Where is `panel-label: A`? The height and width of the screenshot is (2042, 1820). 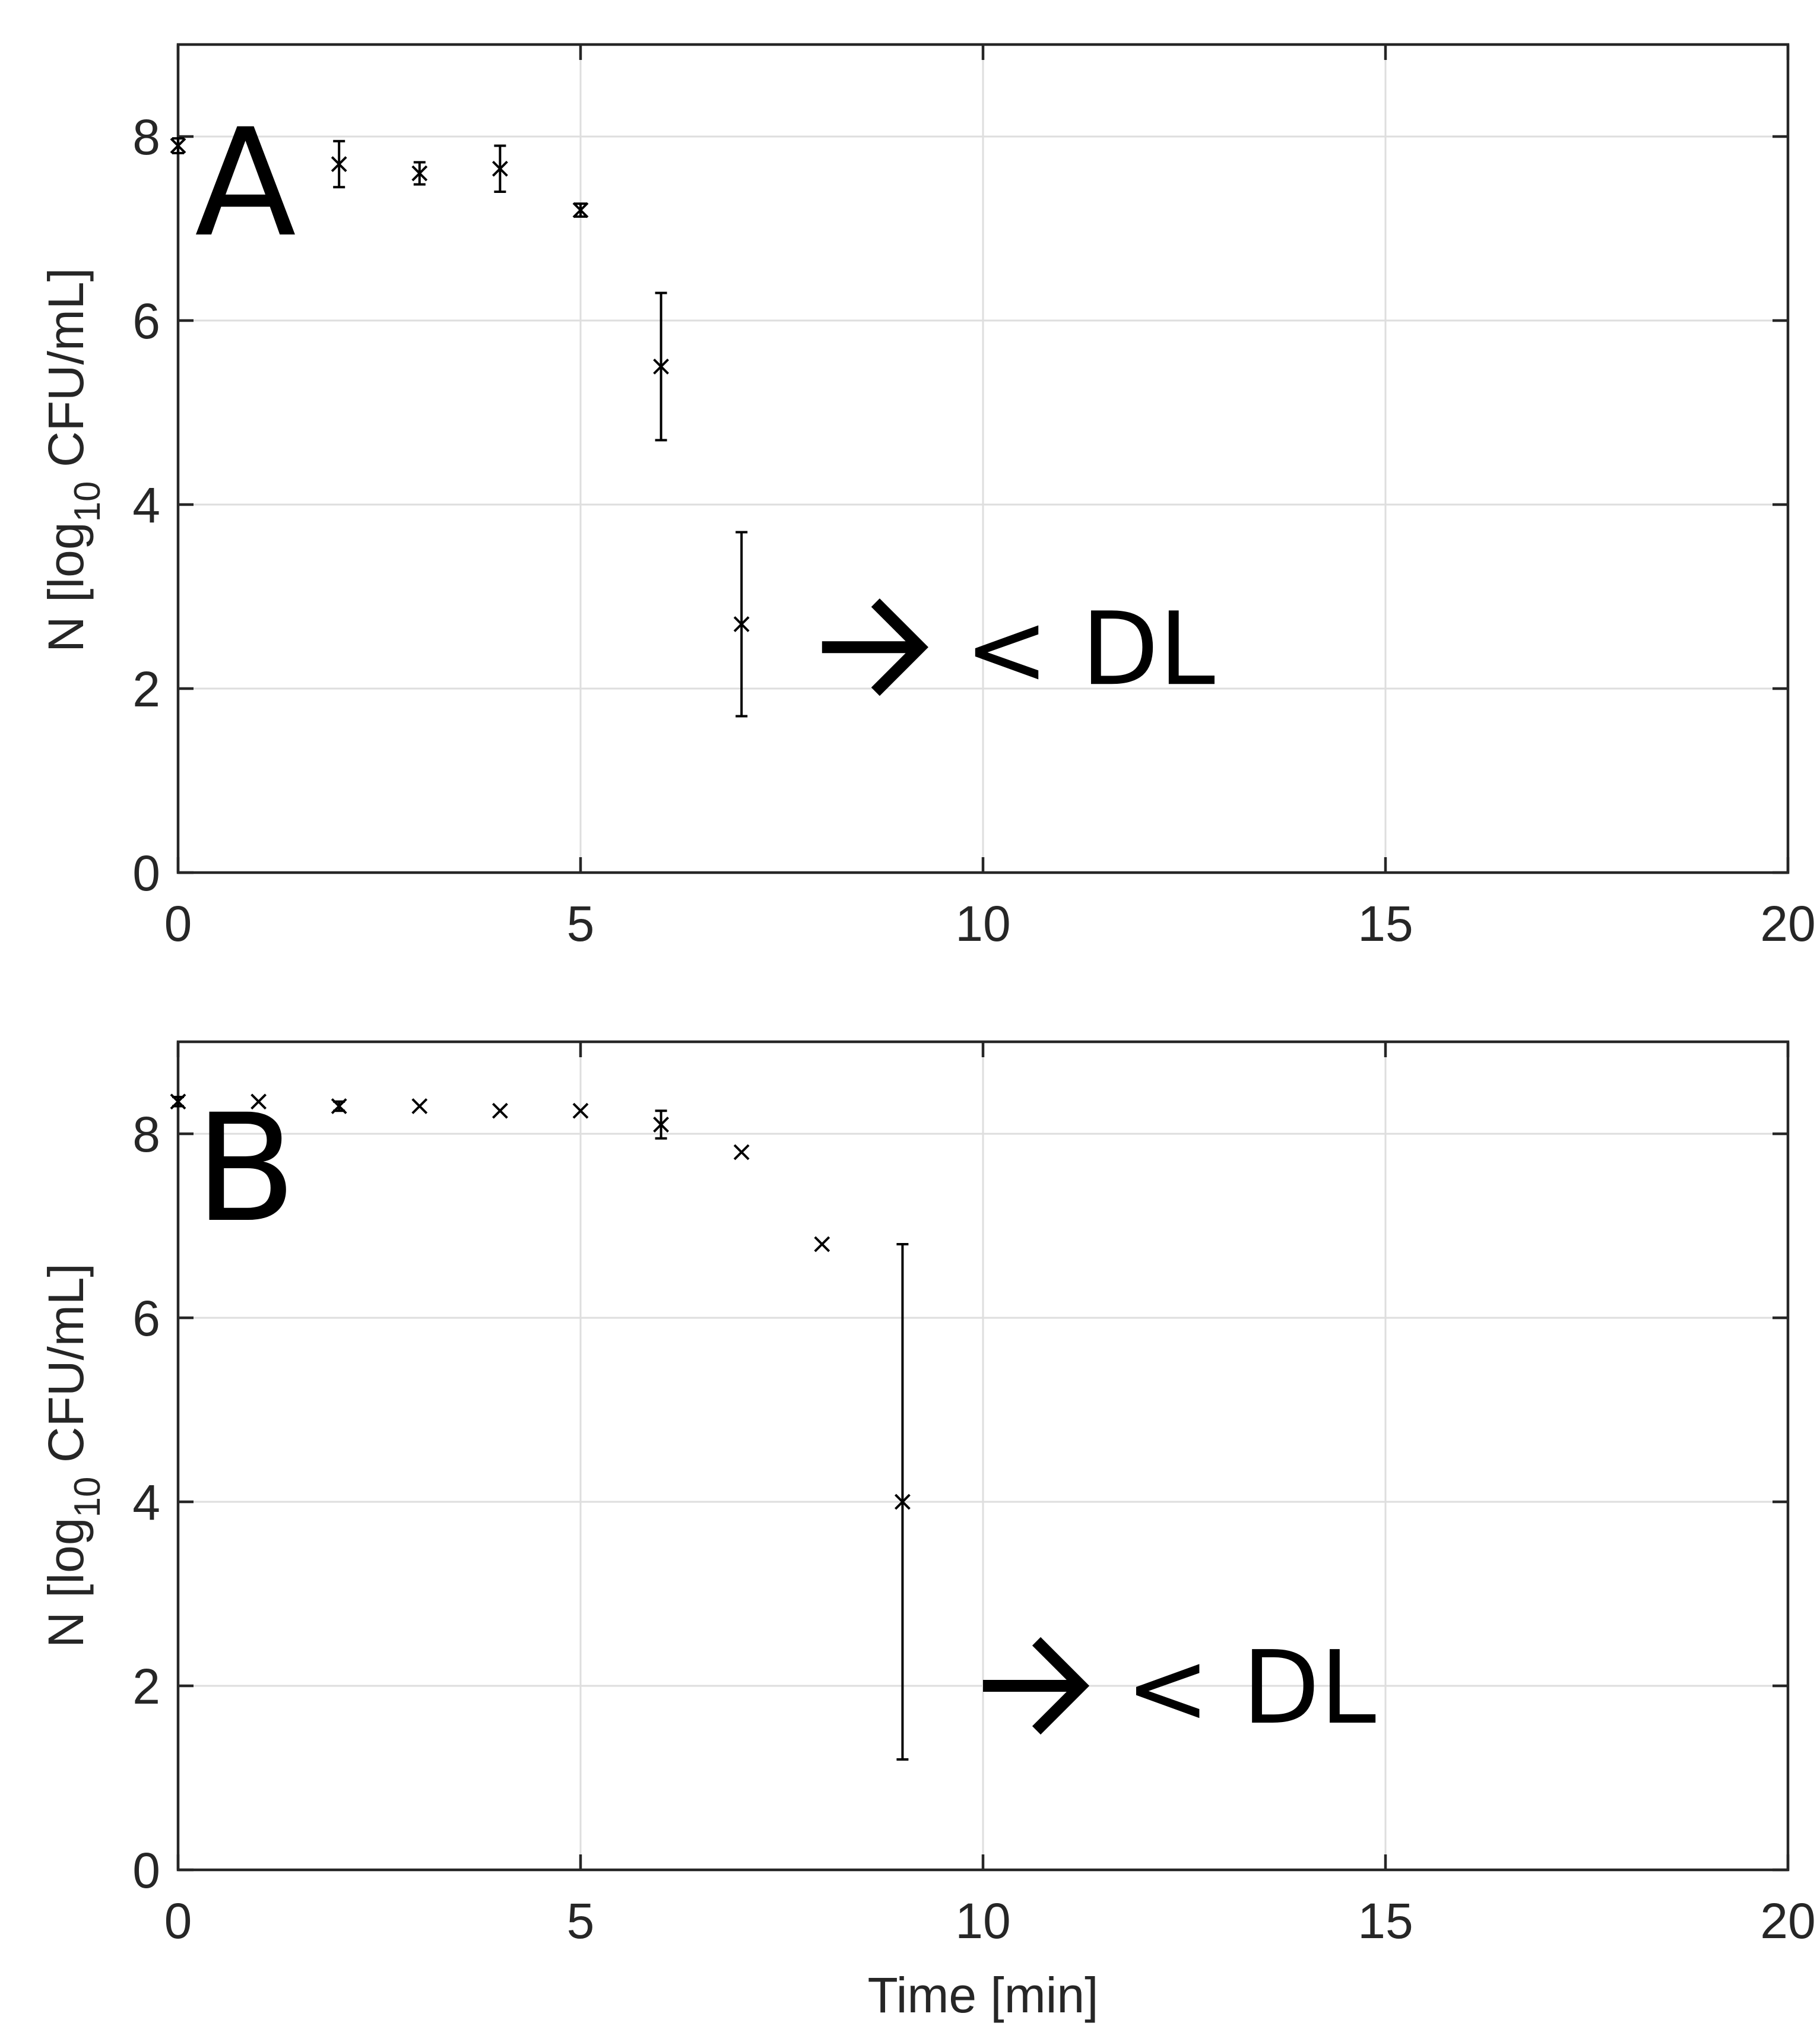 panel-label: A is located at coordinates (245, 183).